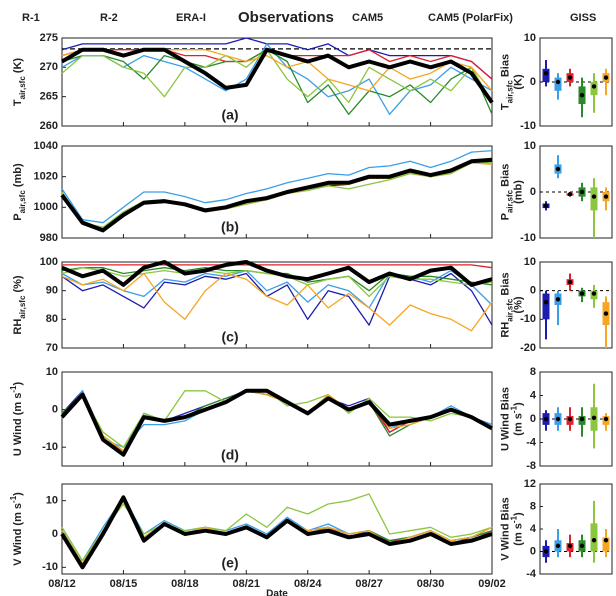 The width and height of the screenshot is (616, 596). I want to click on panel-label: (d), so click(230, 455).